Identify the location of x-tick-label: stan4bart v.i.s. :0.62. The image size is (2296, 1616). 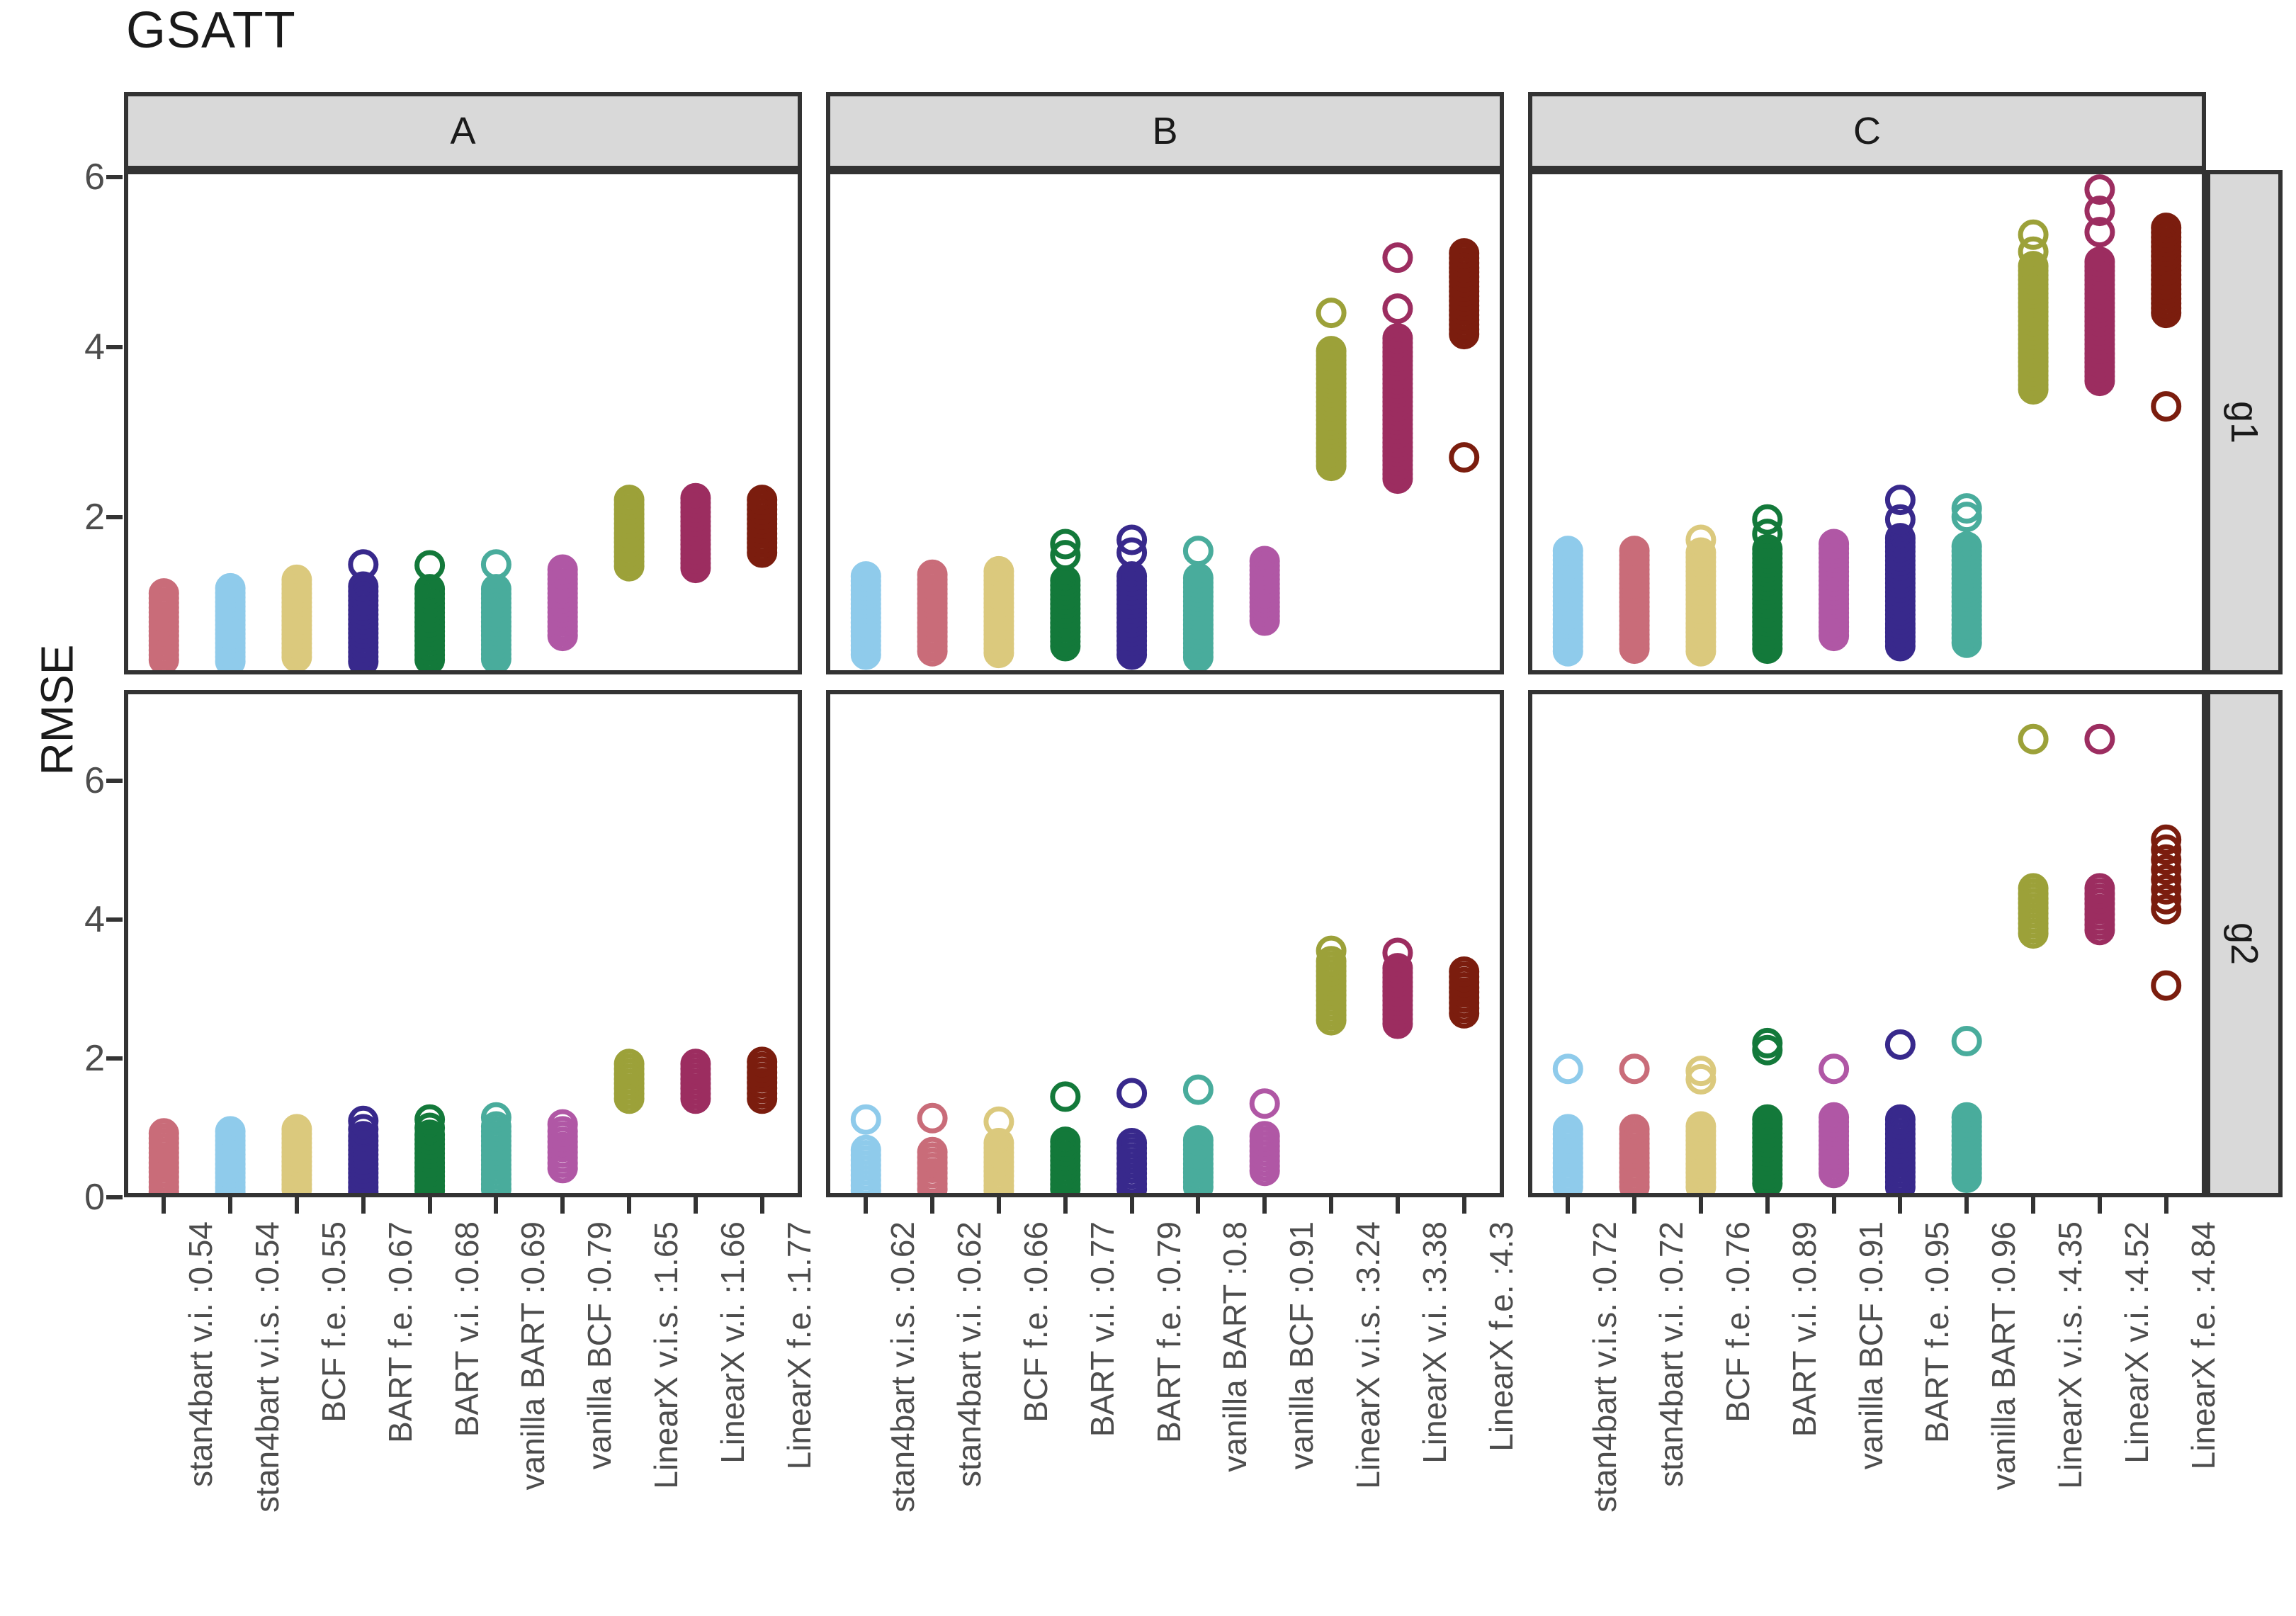
(903, 1367).